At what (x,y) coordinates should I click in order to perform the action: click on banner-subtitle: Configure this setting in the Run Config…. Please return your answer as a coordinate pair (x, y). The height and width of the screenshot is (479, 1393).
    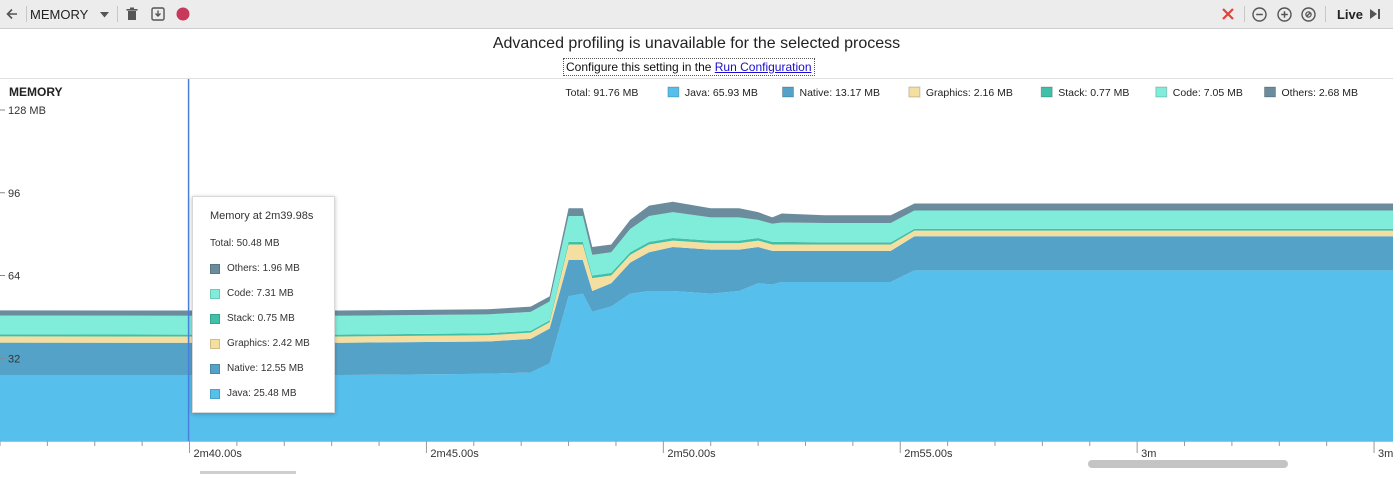
    Looking at the image, I should click on (689, 67).